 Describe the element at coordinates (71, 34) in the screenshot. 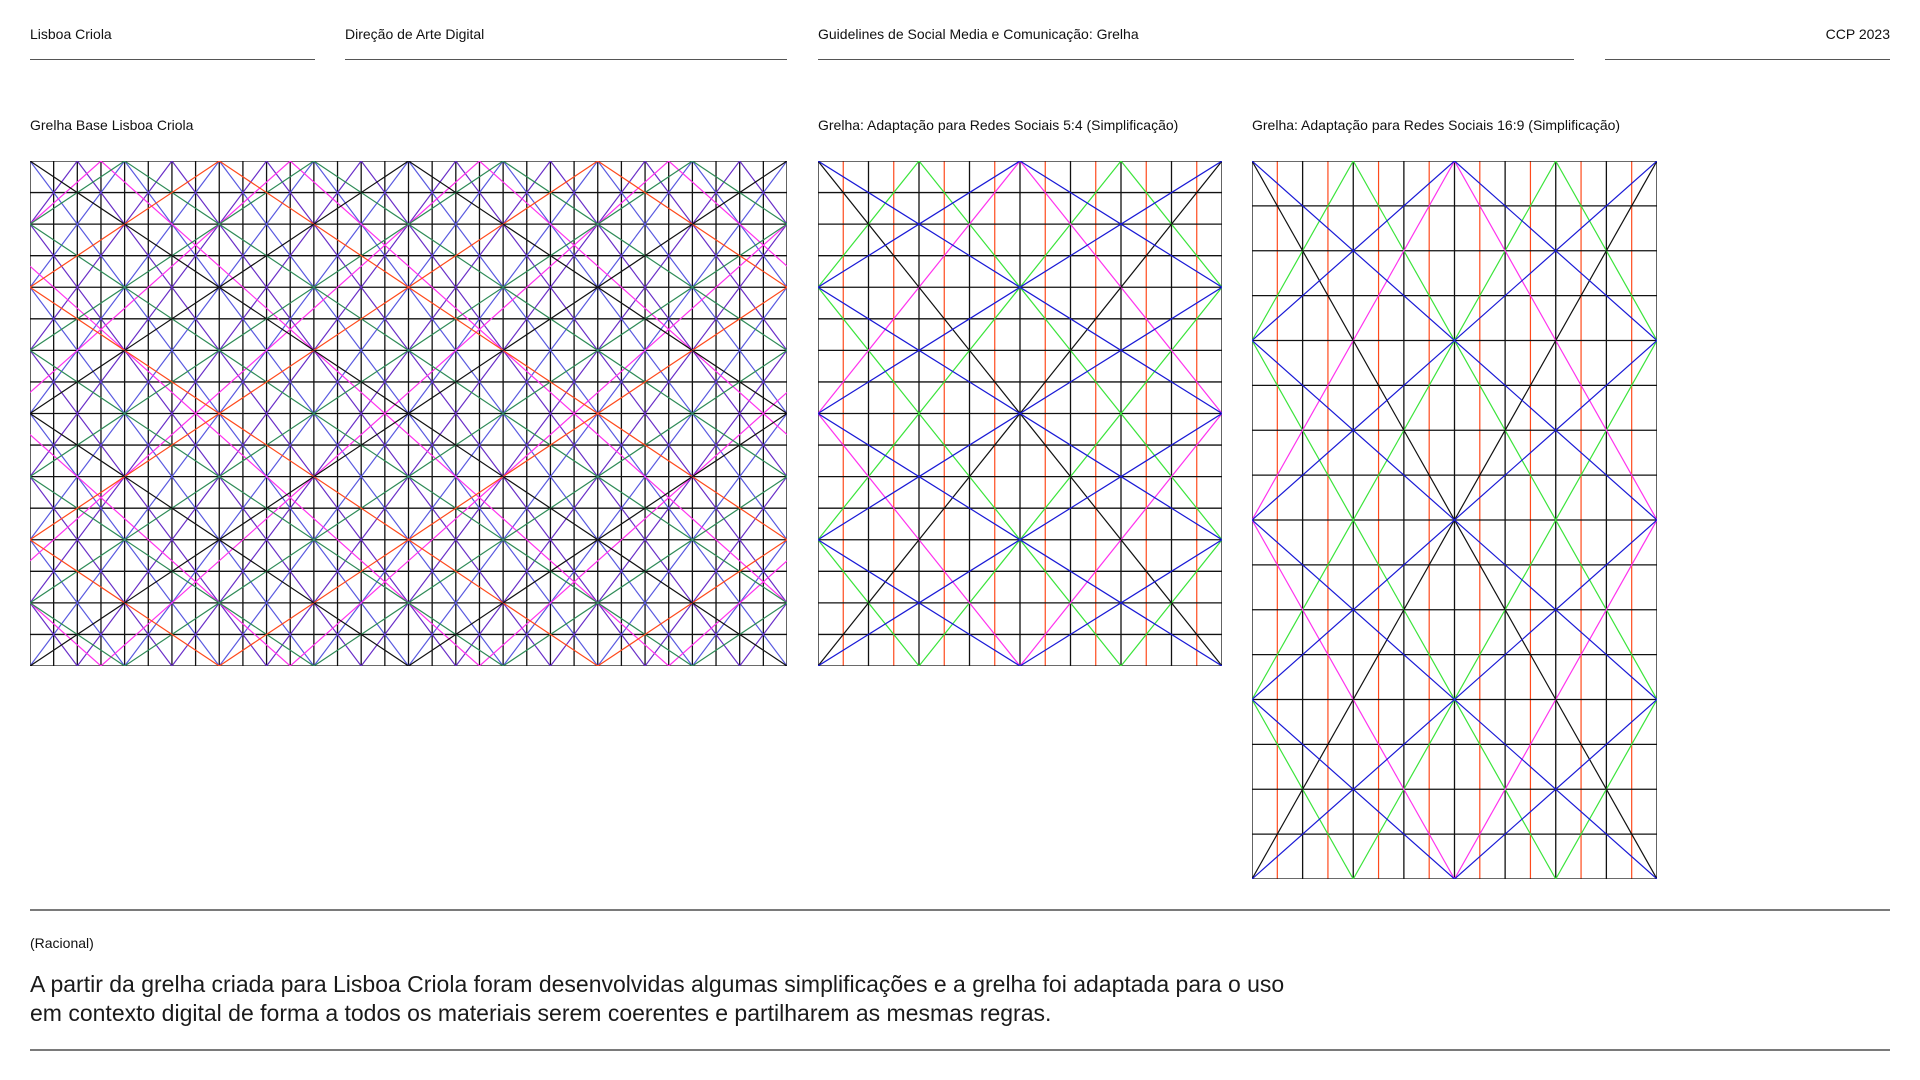

I see `header-brand: Lisboa Criola` at that location.